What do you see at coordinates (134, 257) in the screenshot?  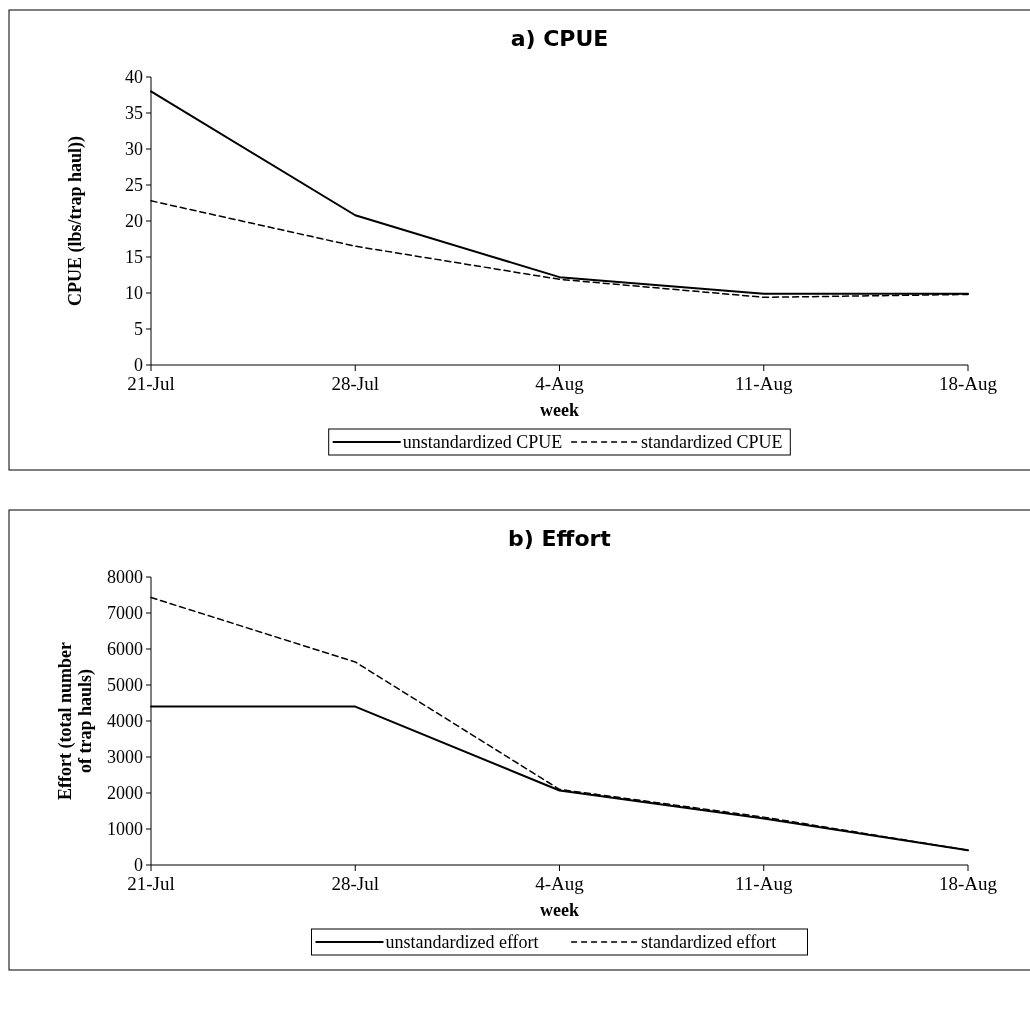 I see `y-tick-label: 15` at bounding box center [134, 257].